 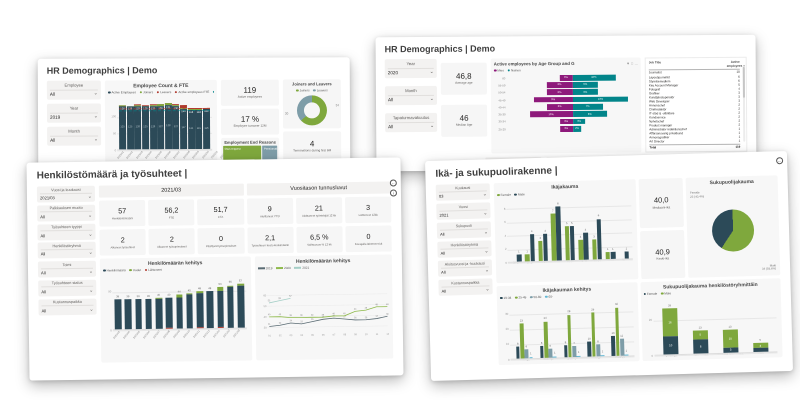 I want to click on bar-column-2020-05: 39, so click(x=138, y=312).